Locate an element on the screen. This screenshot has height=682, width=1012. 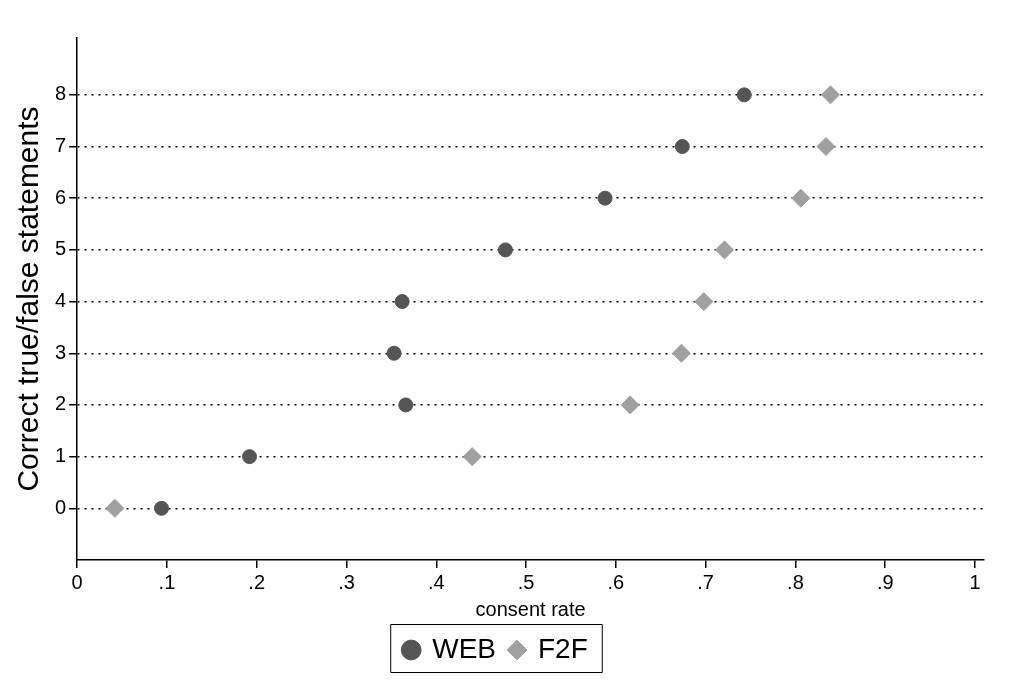
legend-label: F2F is located at coordinates (563, 648).